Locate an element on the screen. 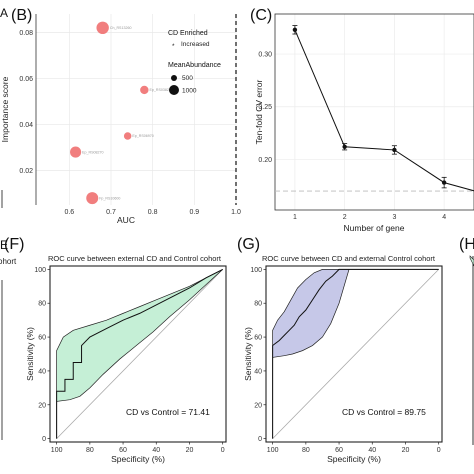 This screenshot has width=474, height=474. x-tick-label: 1 is located at coordinates (295, 217).